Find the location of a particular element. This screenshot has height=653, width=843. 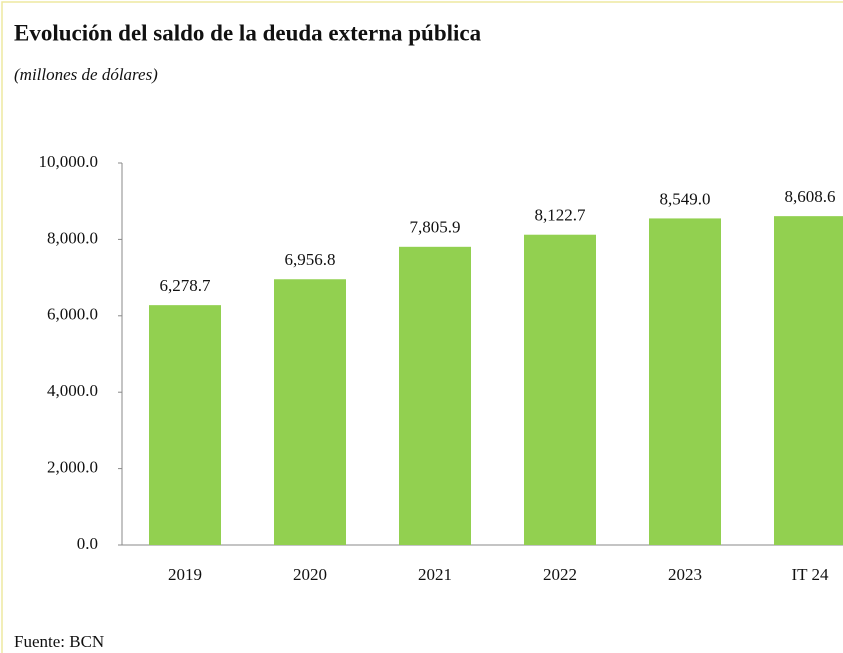

x-tick-label: 2022 is located at coordinates (560, 574).